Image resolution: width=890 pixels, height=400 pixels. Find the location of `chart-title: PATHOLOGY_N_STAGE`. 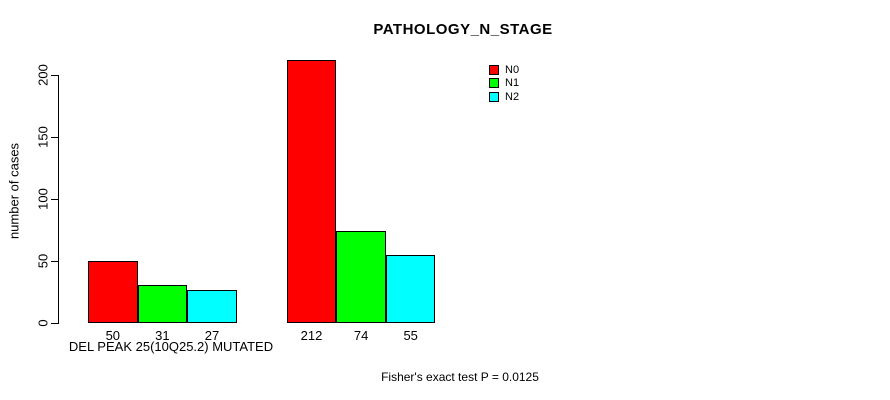

chart-title: PATHOLOGY_N_STAGE is located at coordinates (463, 29).